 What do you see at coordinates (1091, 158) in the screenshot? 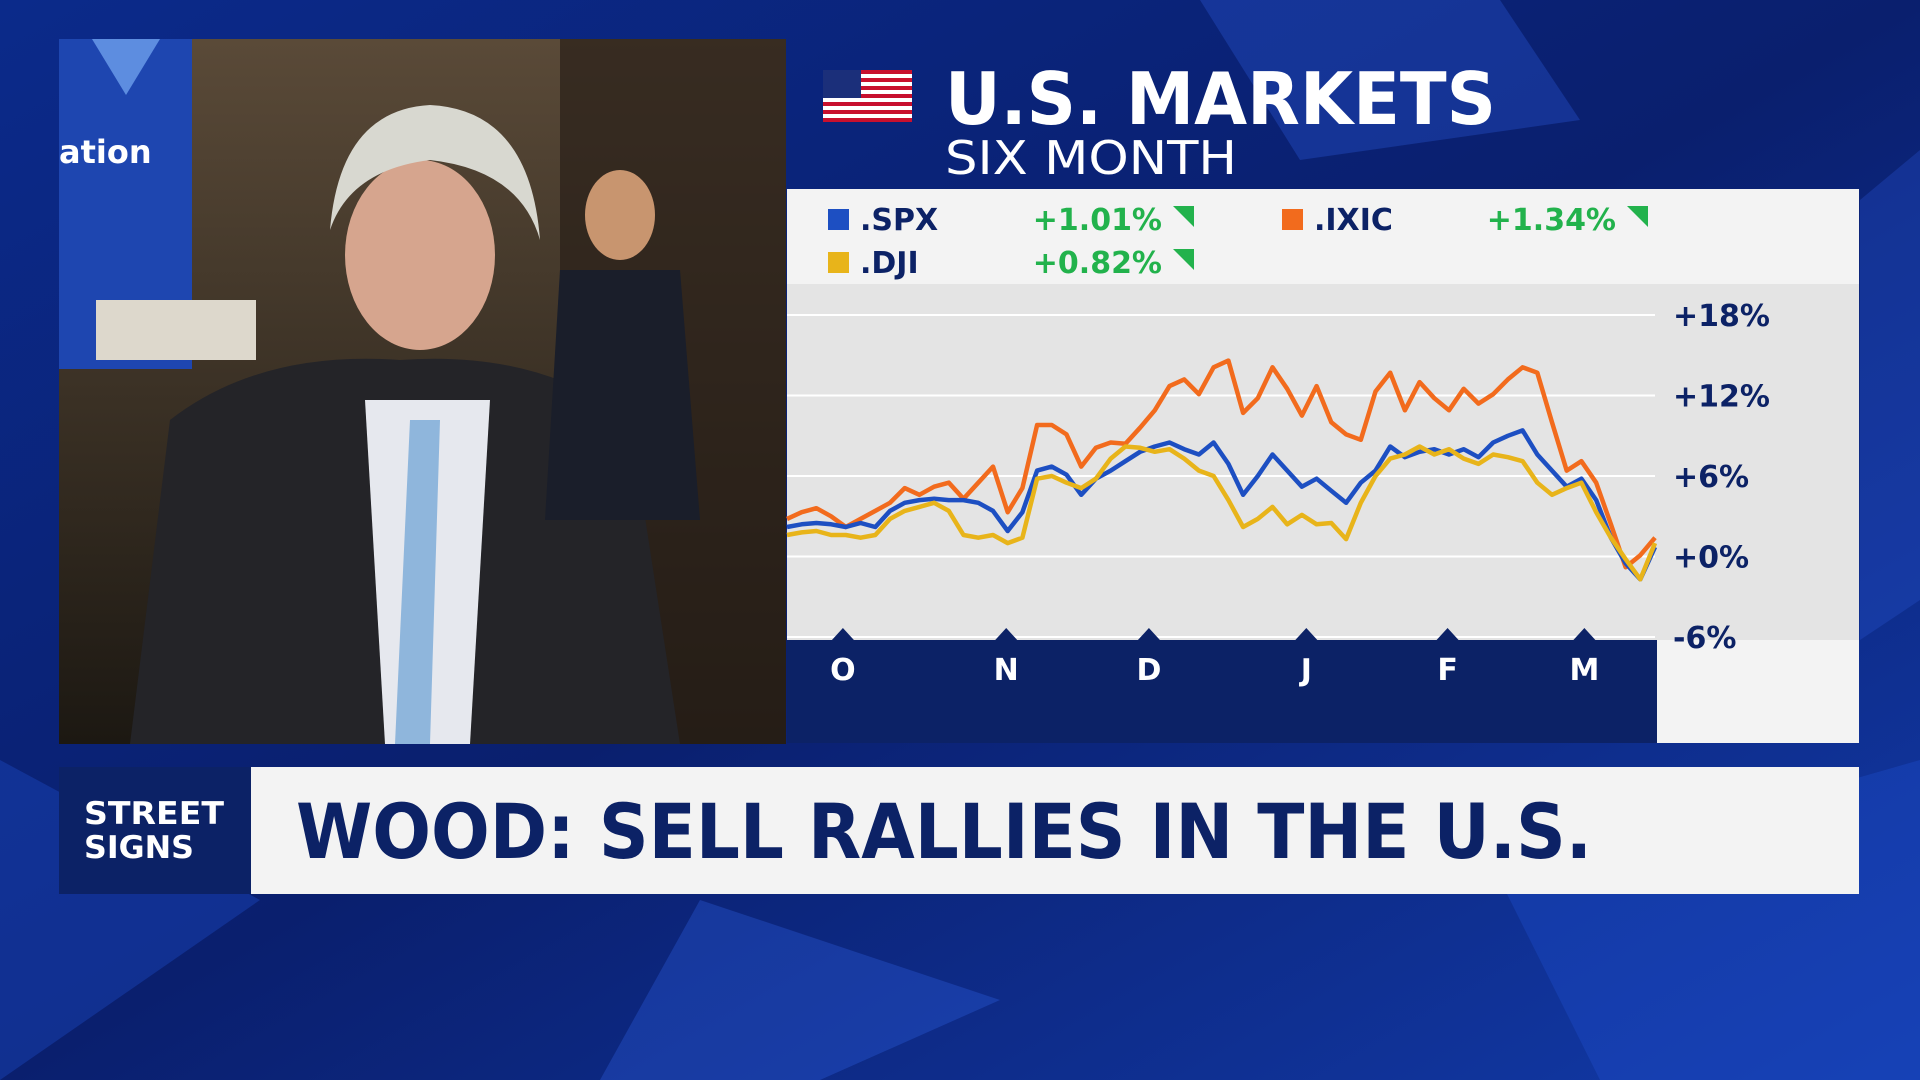
I see `chart-subtitle: SIX MONTH` at bounding box center [1091, 158].